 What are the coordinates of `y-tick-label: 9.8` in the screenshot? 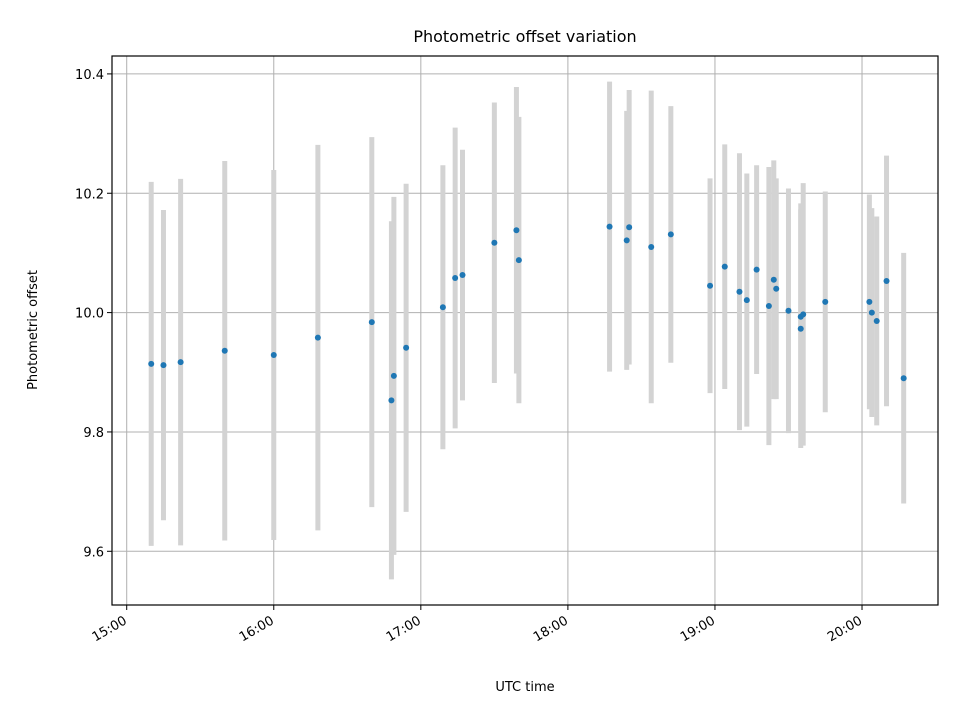 It's located at (93, 433).